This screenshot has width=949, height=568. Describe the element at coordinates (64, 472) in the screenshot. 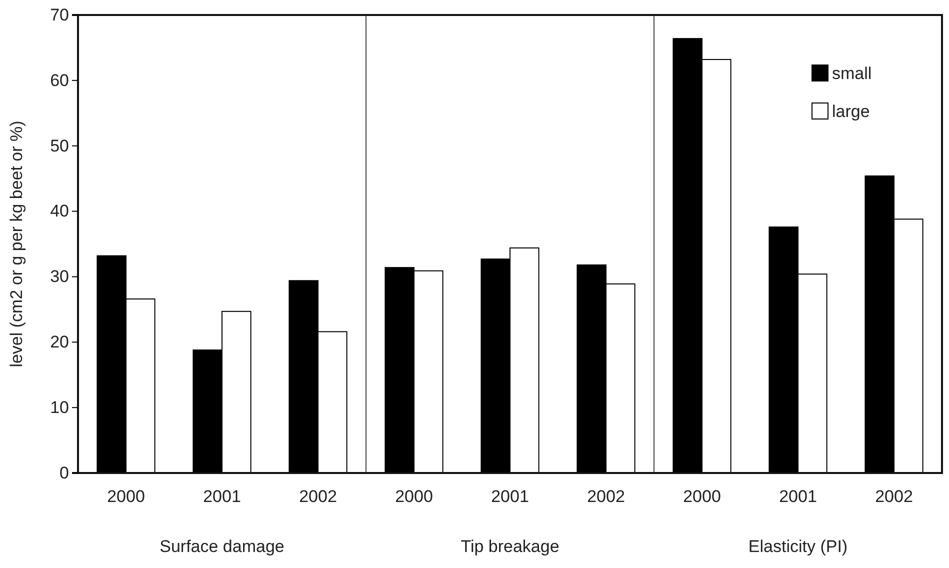

I see `y-tick-label: 0` at that location.